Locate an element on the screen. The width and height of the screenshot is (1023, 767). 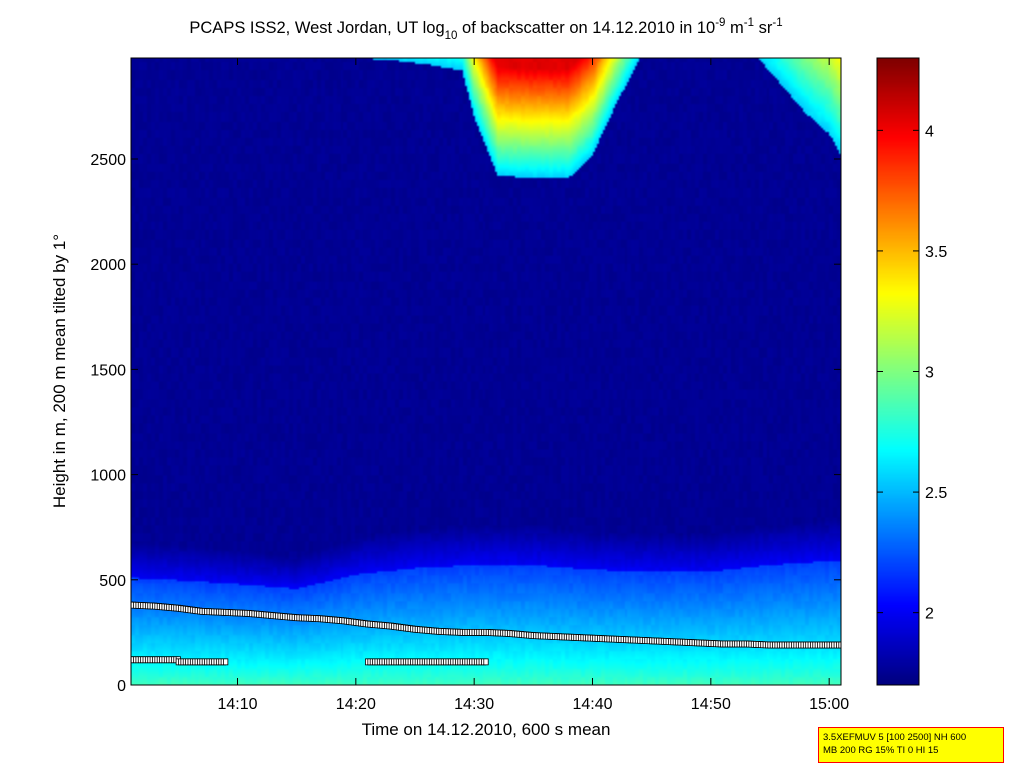
y-tick-label: 1500 is located at coordinates (108, 370).